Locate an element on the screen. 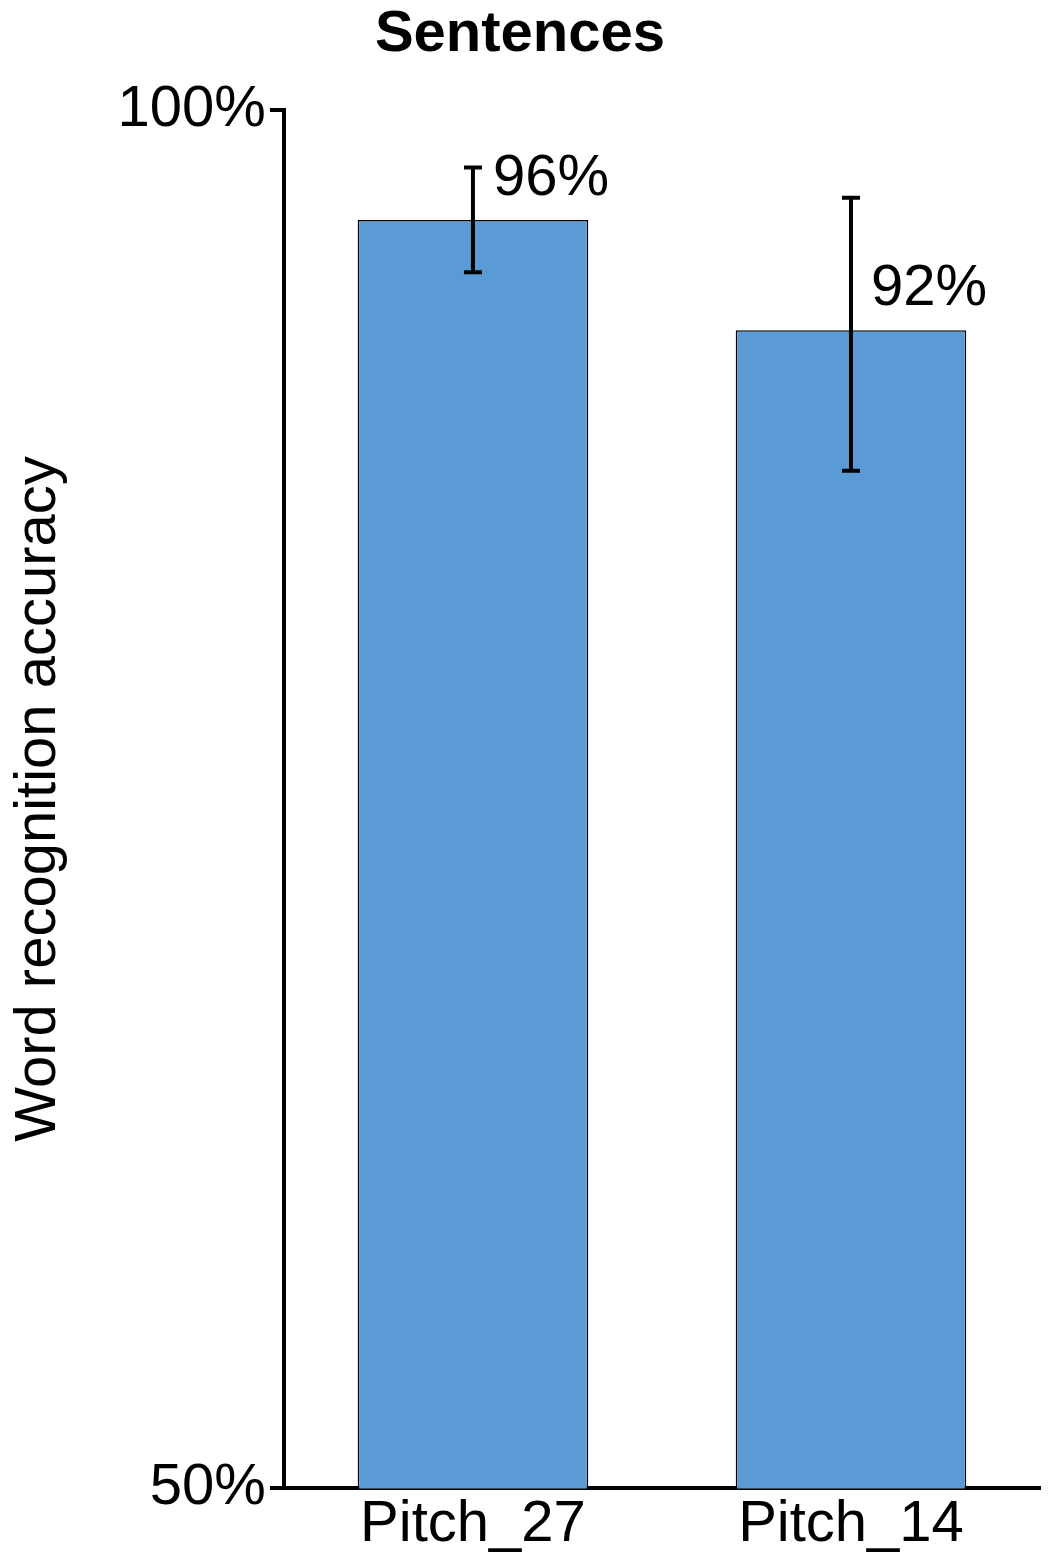 This screenshot has height=1562, width=1050. chart-title: Sentences is located at coordinates (520, 31).